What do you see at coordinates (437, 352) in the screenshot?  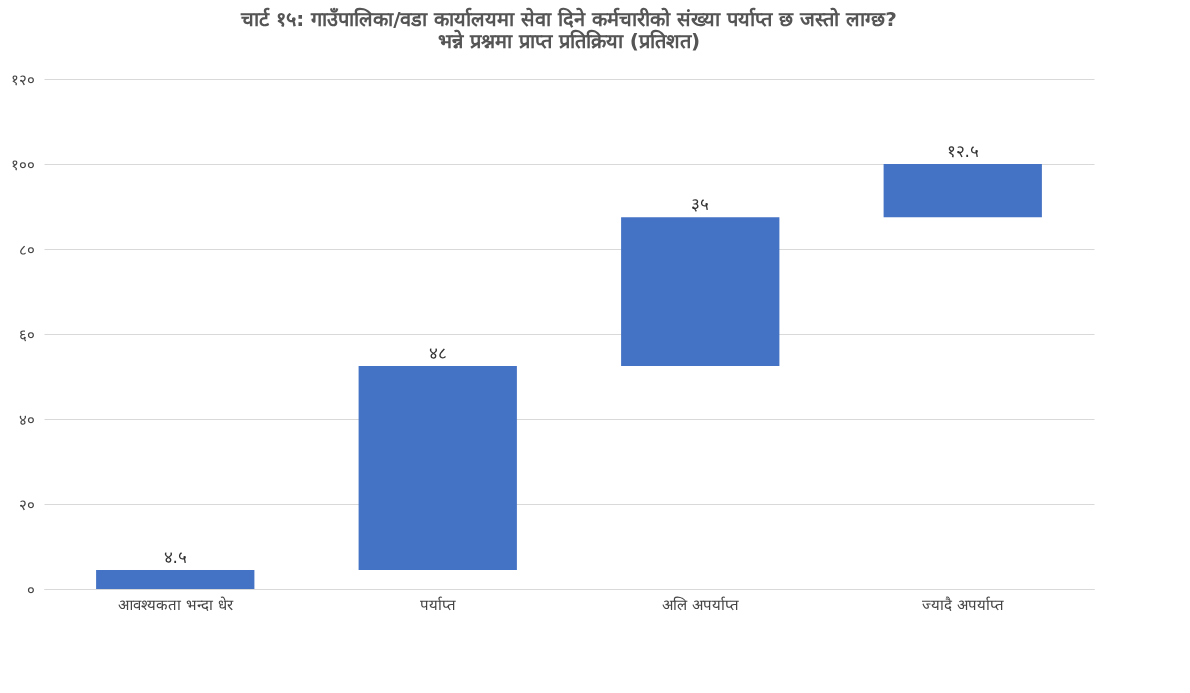 I see `data-label: ४८` at bounding box center [437, 352].